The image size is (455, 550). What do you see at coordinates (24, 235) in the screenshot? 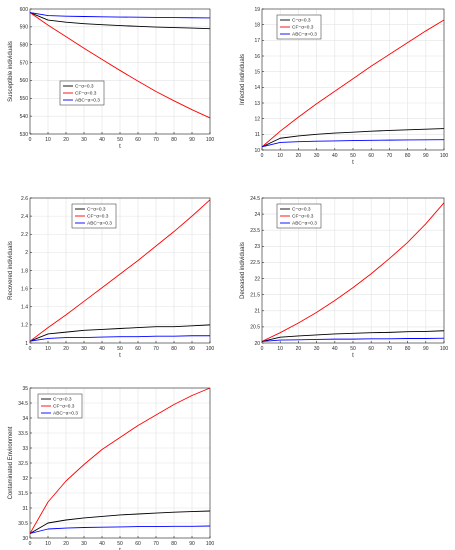
I see `y-tick-label: 2.2` at bounding box center [24, 235].